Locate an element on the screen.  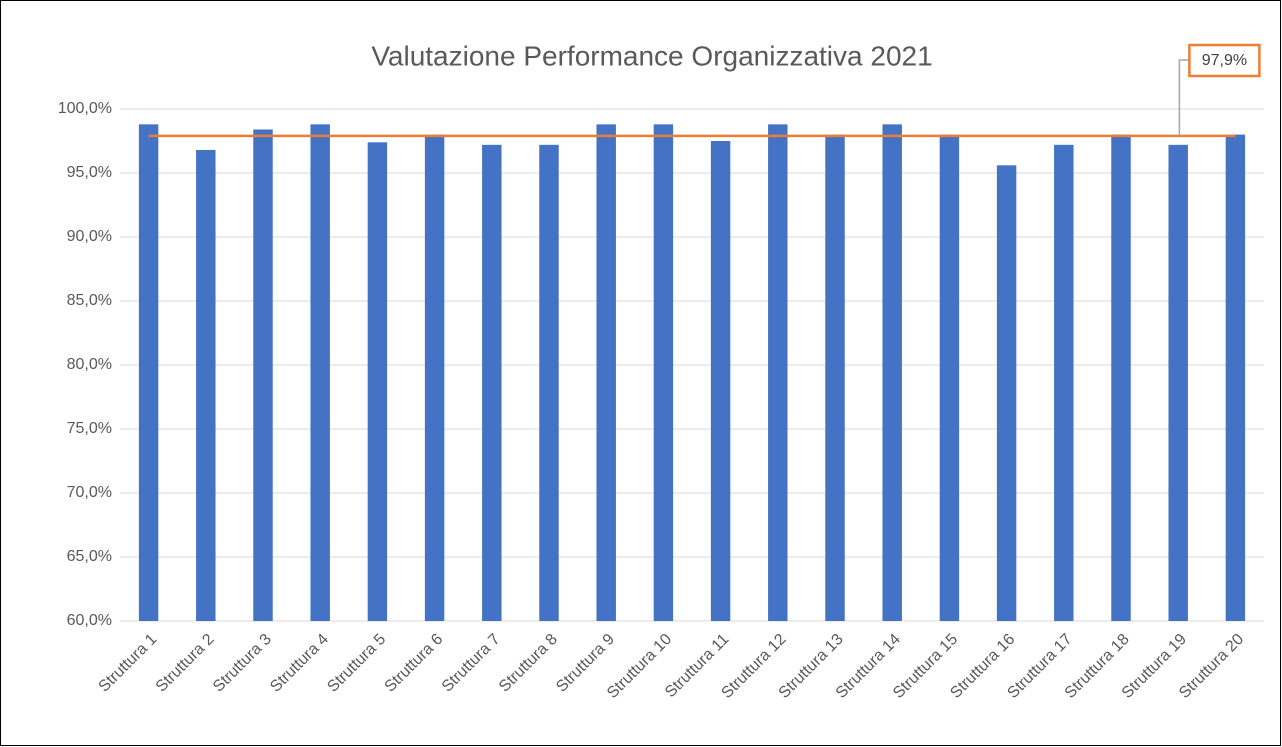
y-tick-label: 60,0% is located at coordinates (89, 620).